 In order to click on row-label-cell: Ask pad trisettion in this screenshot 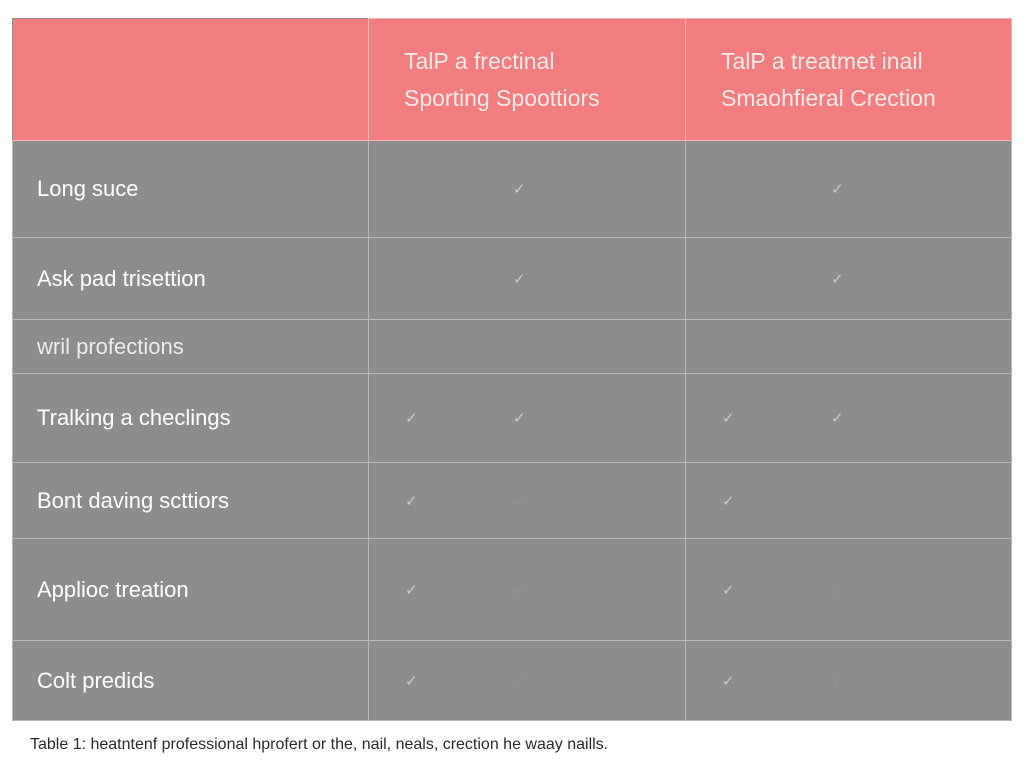, I will do `click(190, 278)`.